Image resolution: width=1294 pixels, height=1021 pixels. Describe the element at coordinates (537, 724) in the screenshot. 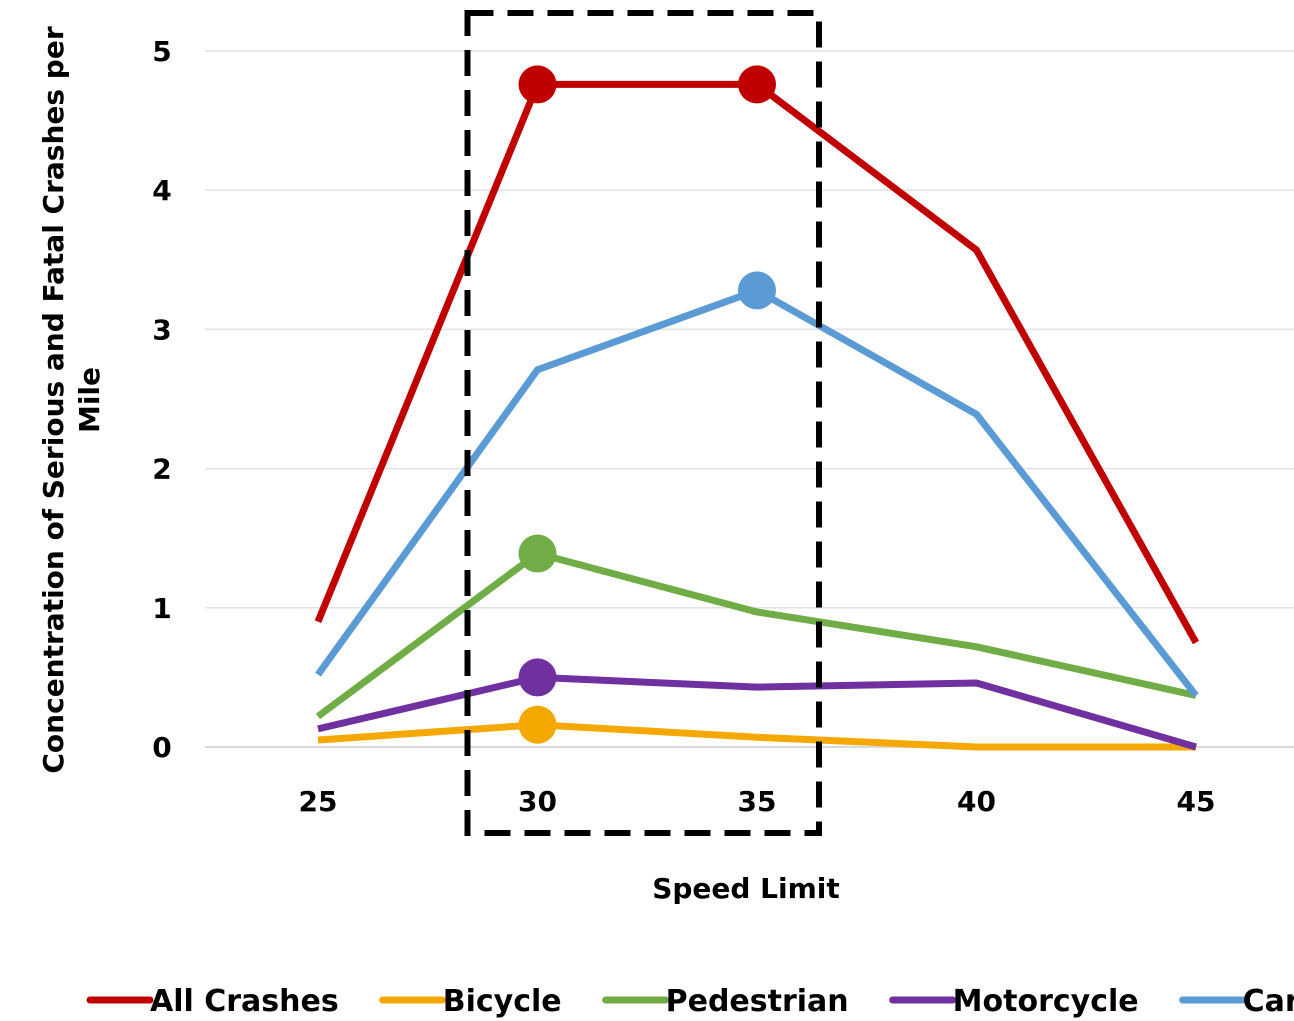

I see `data-point-bicycle` at that location.